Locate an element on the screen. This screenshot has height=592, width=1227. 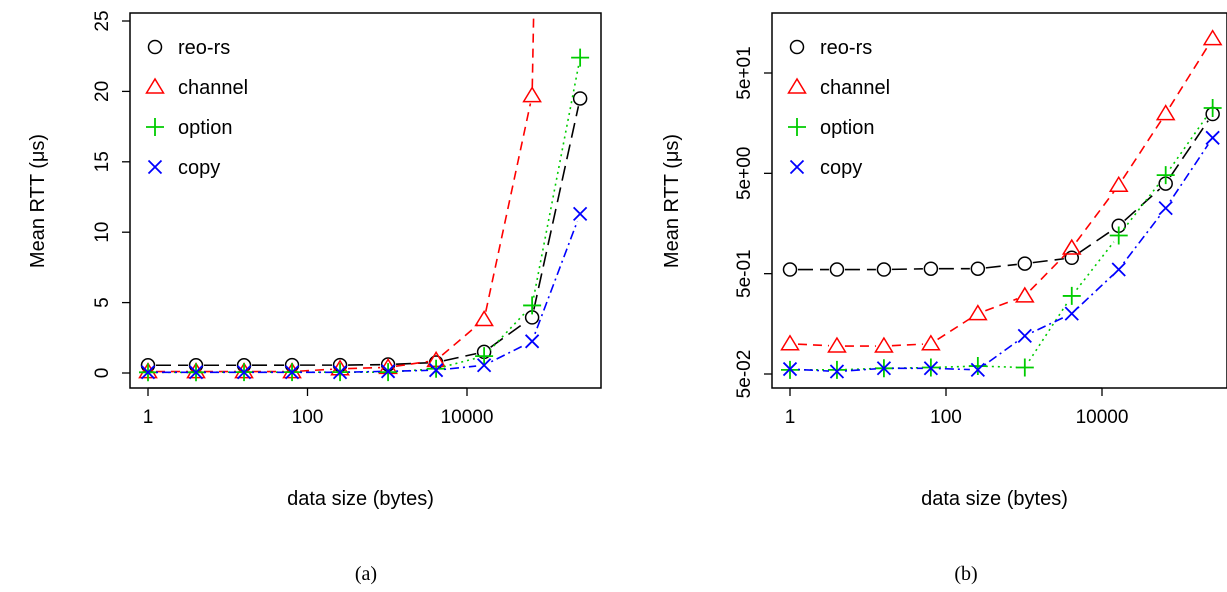
x-tick-label: 1 is located at coordinates (790, 417).